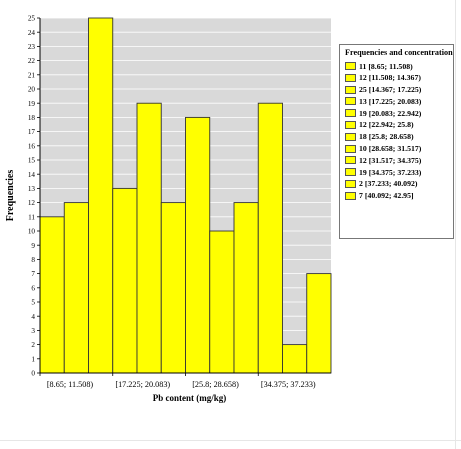  Describe the element at coordinates (390, 113) in the screenshot. I see `legend-item-label: 19 [20.083; 22.942)` at that location.